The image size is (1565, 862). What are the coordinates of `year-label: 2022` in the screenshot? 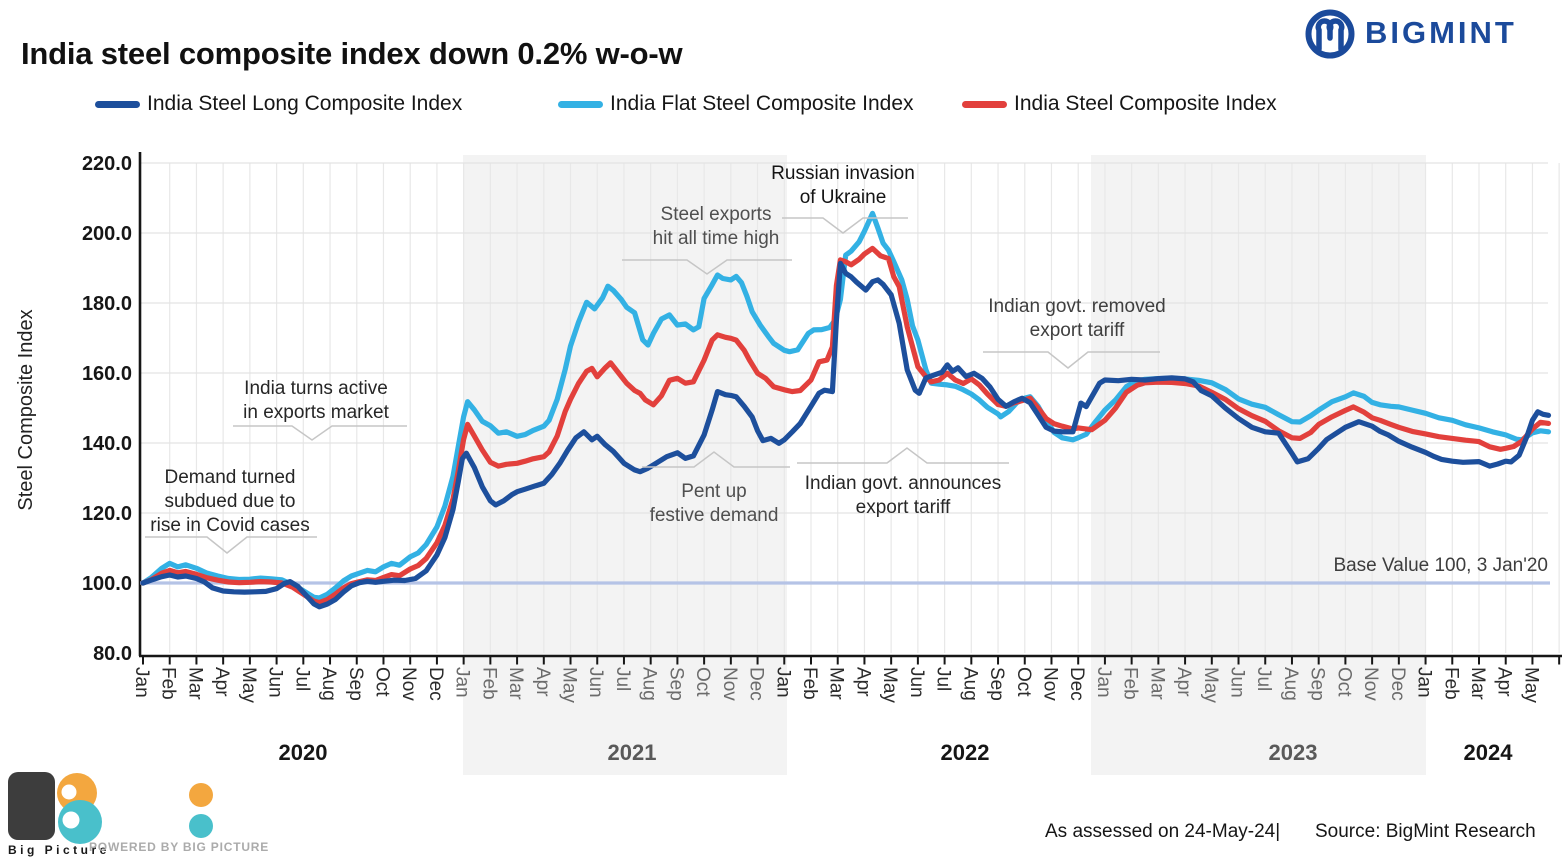 It's located at (965, 752).